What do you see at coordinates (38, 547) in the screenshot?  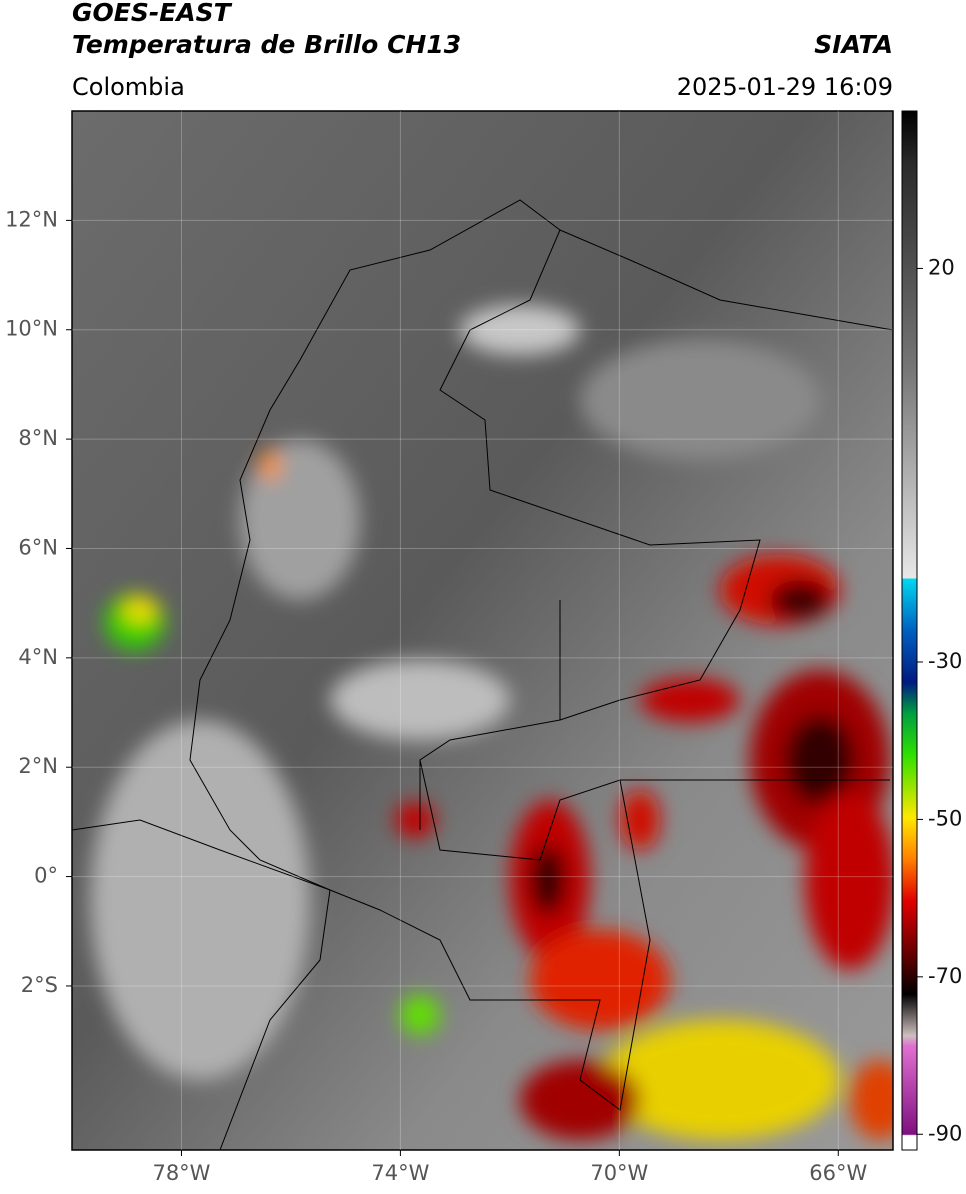 I see `y-tick-label: 6°N` at bounding box center [38, 547].